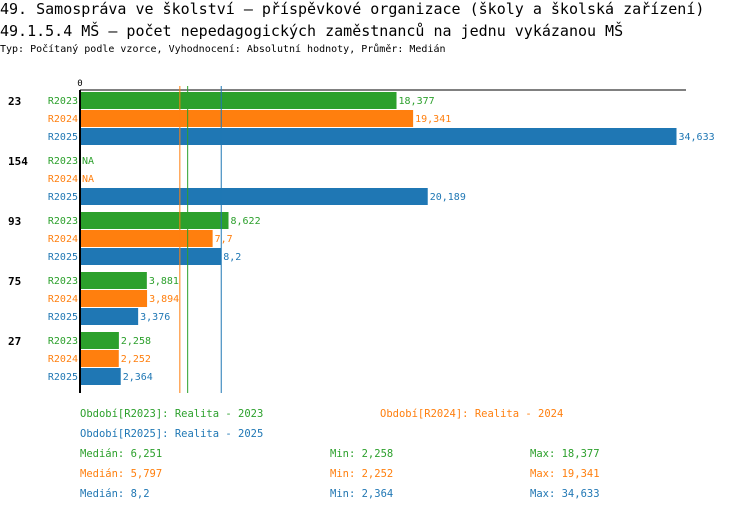  Describe the element at coordinates (14, 221) in the screenshot. I see `category-label: 93` at that location.